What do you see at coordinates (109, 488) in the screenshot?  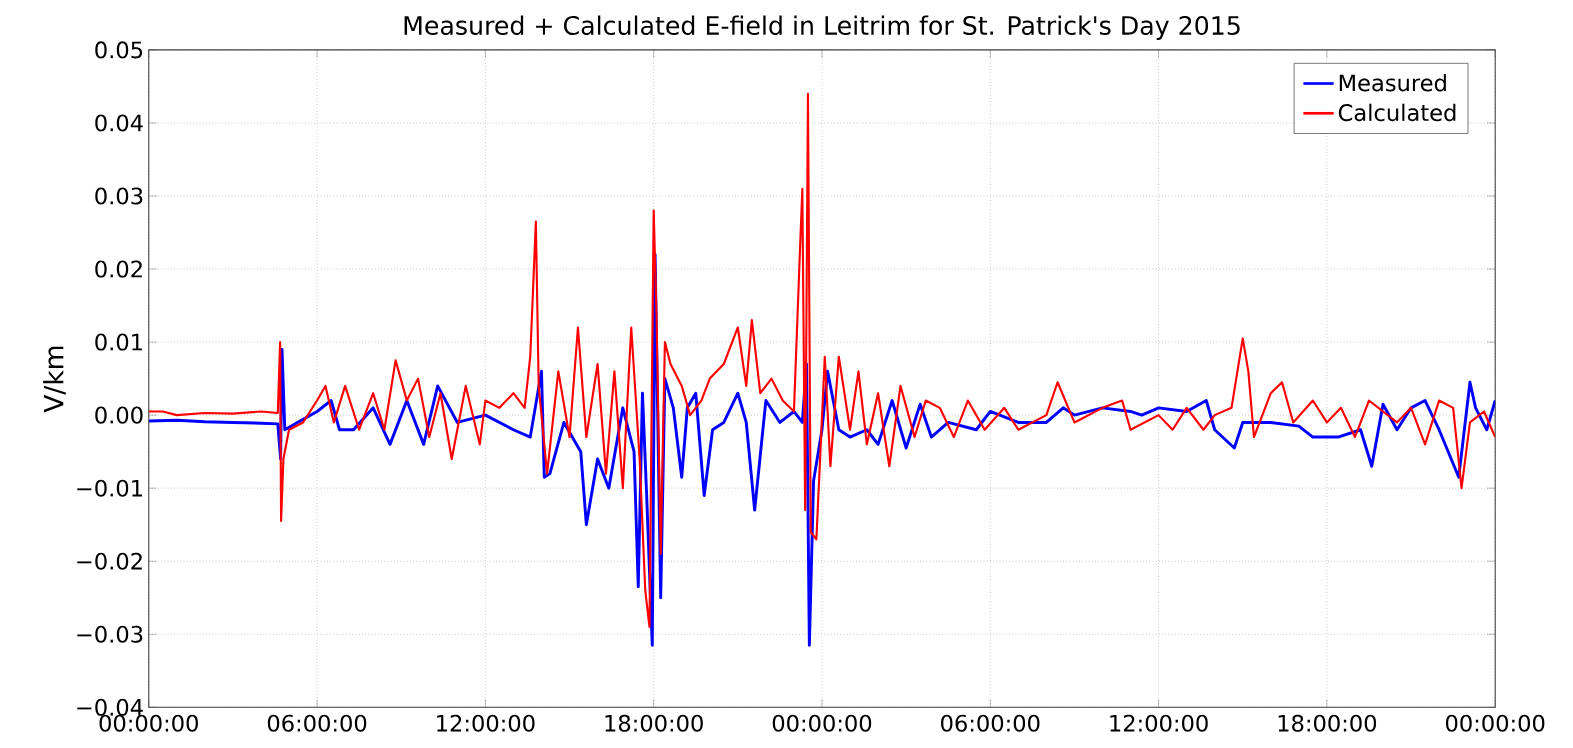 I see `y-tick-label: −0.01` at bounding box center [109, 488].